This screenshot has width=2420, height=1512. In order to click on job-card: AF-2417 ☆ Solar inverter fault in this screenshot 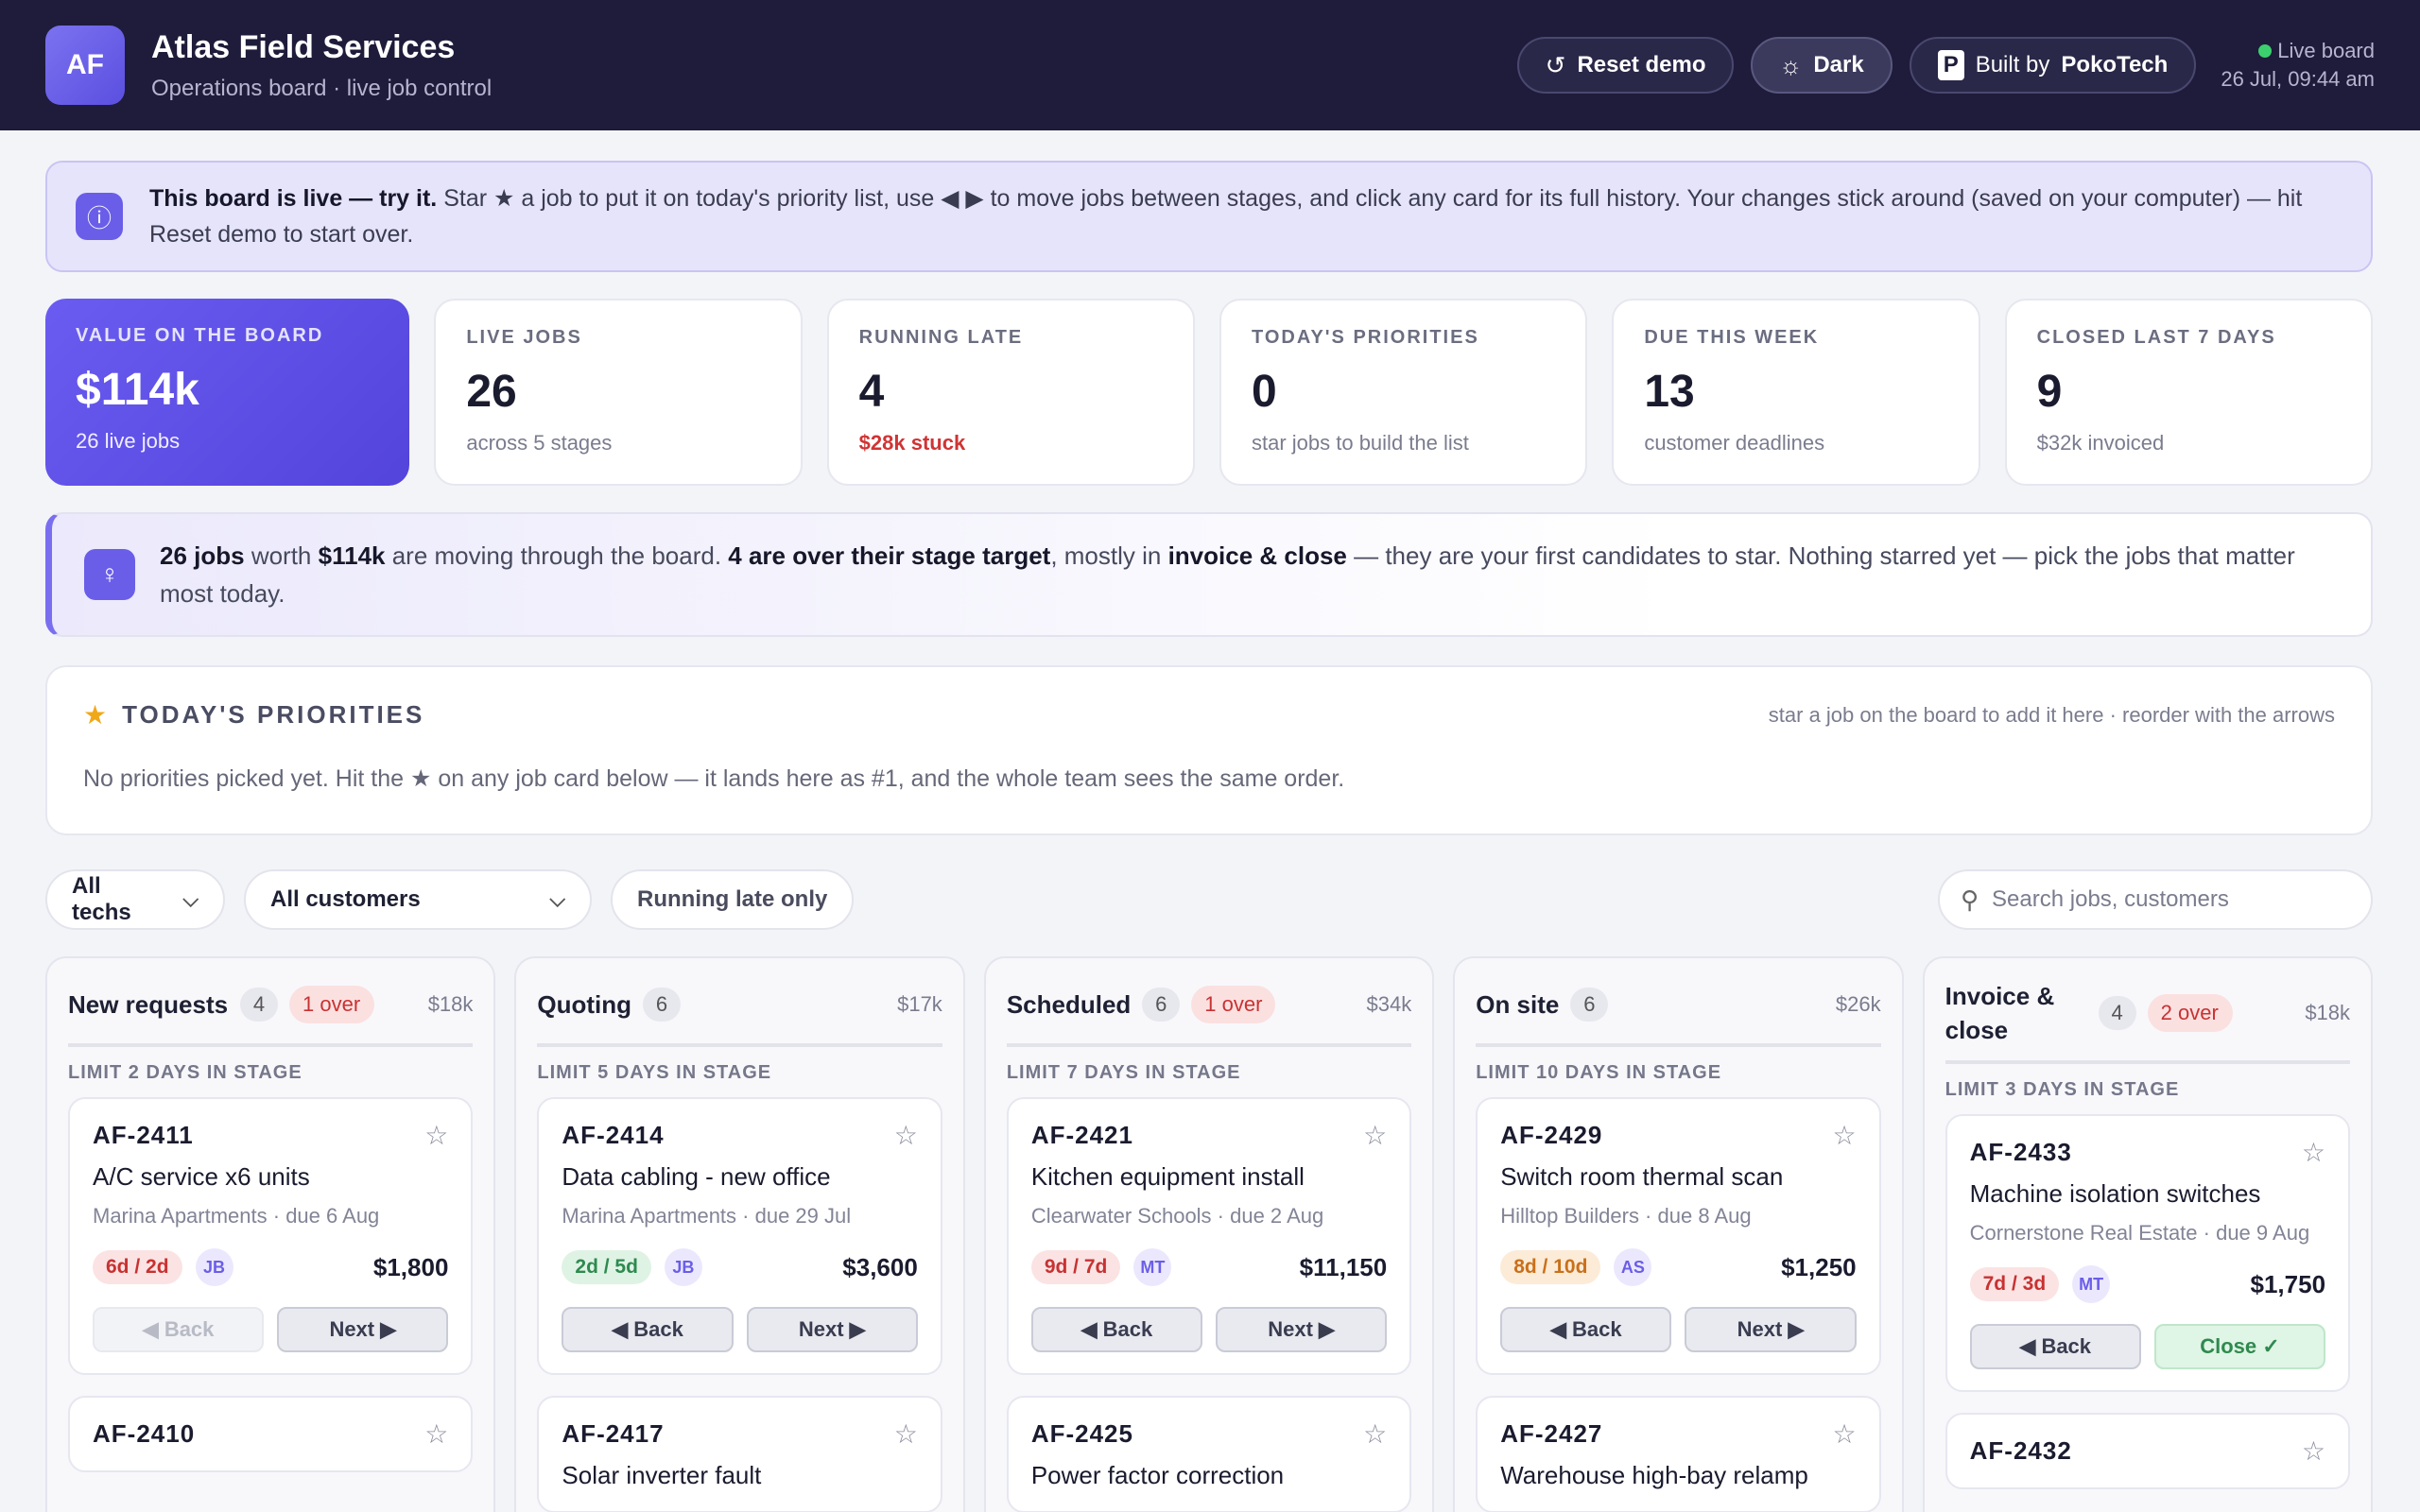, I will do `click(739, 1454)`.